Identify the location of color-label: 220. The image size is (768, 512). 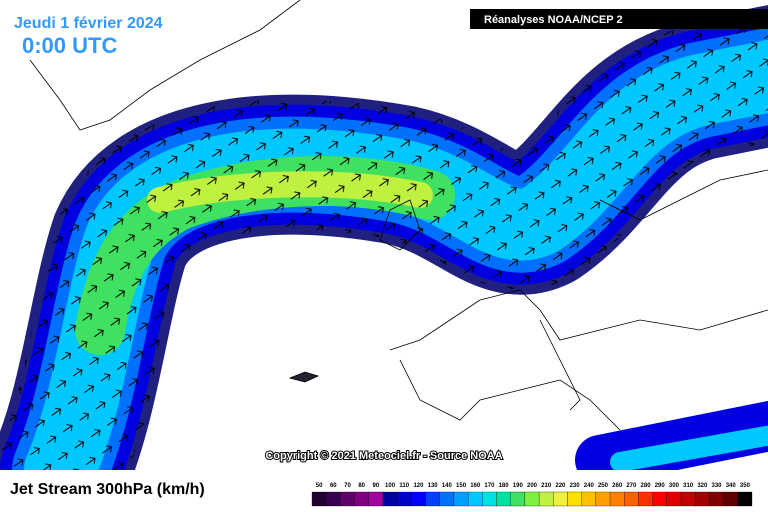
(560, 486).